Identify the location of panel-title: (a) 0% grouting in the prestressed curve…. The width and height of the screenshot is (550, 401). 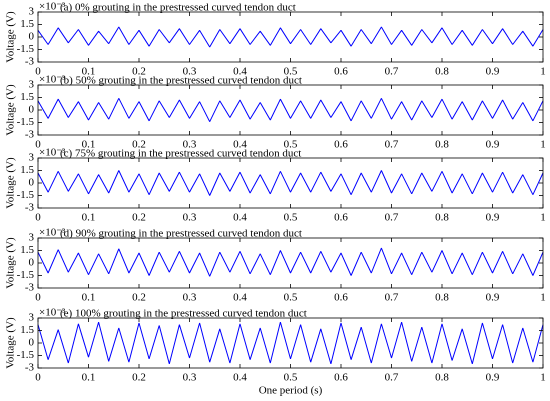
(178, 8).